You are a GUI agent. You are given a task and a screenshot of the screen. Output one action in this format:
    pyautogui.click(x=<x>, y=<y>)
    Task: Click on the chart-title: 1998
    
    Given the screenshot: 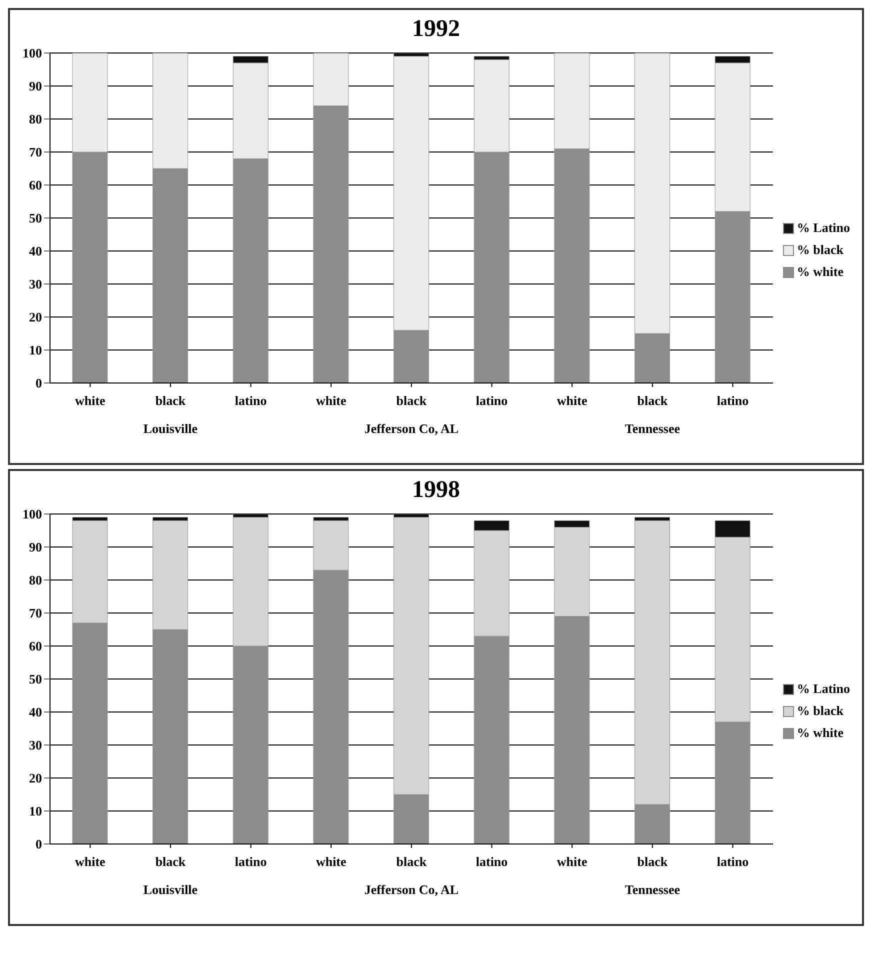 What is the action you would take?
    pyautogui.click(x=436, y=490)
    